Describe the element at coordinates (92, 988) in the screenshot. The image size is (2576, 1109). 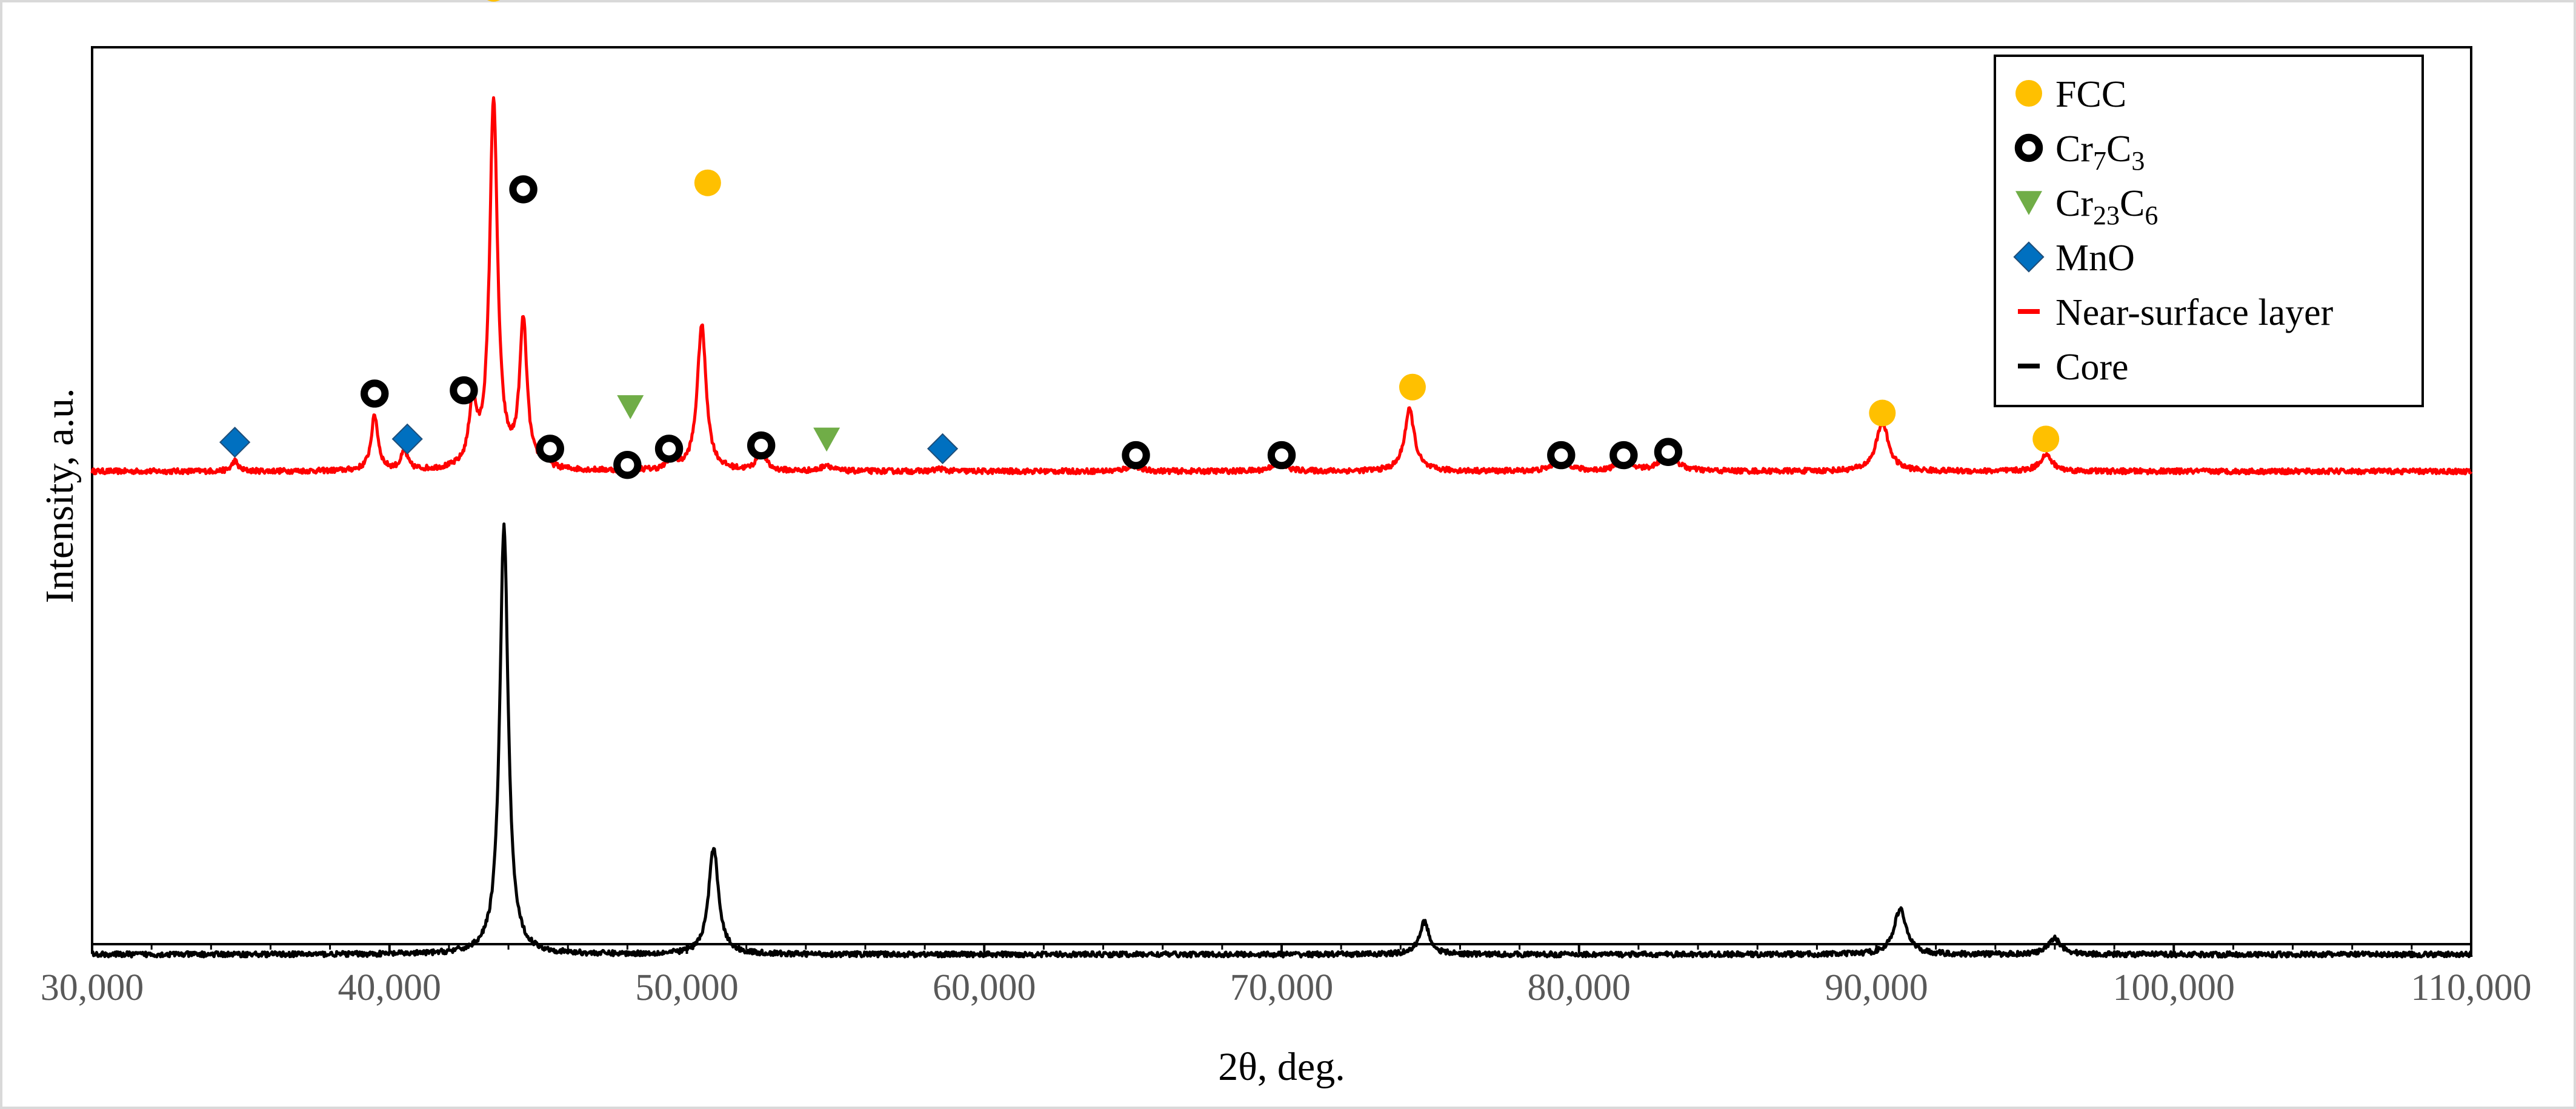
I see `x-tick-label: 30,000` at that location.